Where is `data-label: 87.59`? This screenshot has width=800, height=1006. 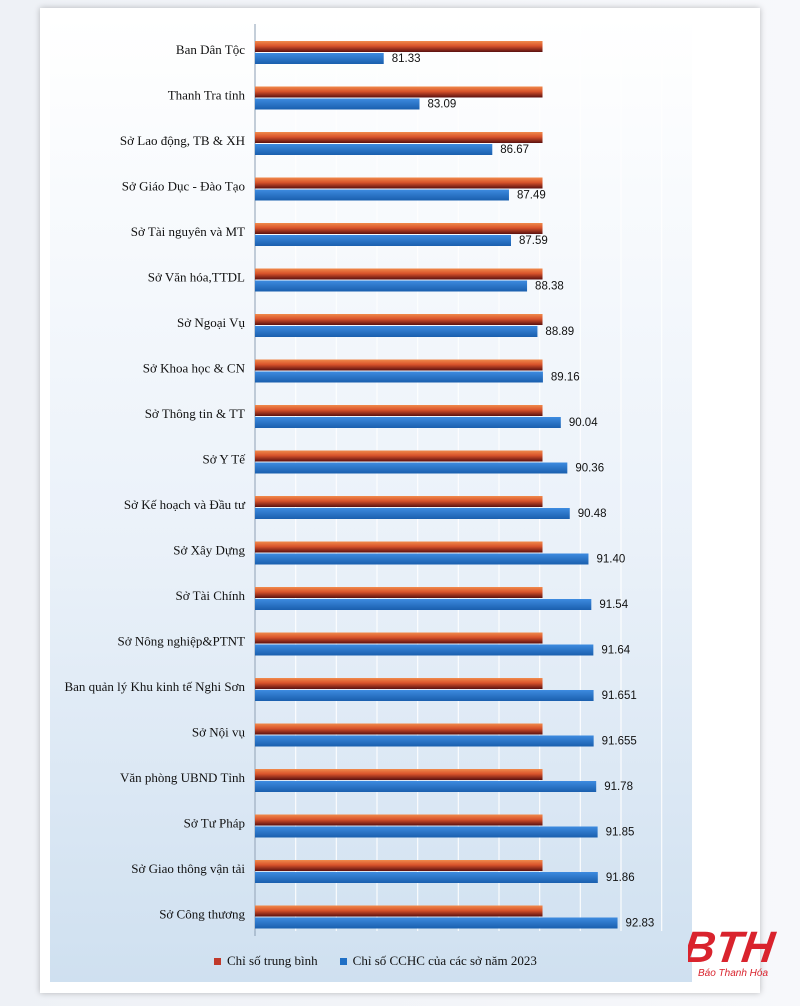
data-label: 87.59 is located at coordinates (533, 241).